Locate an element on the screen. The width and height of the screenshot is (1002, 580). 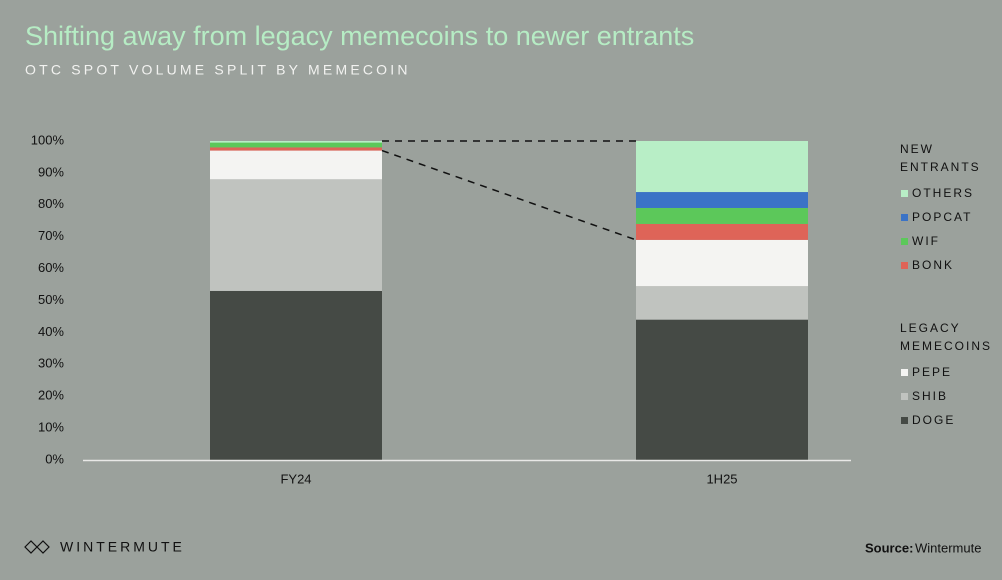
y-tick-label: 10% is located at coordinates (51, 427).